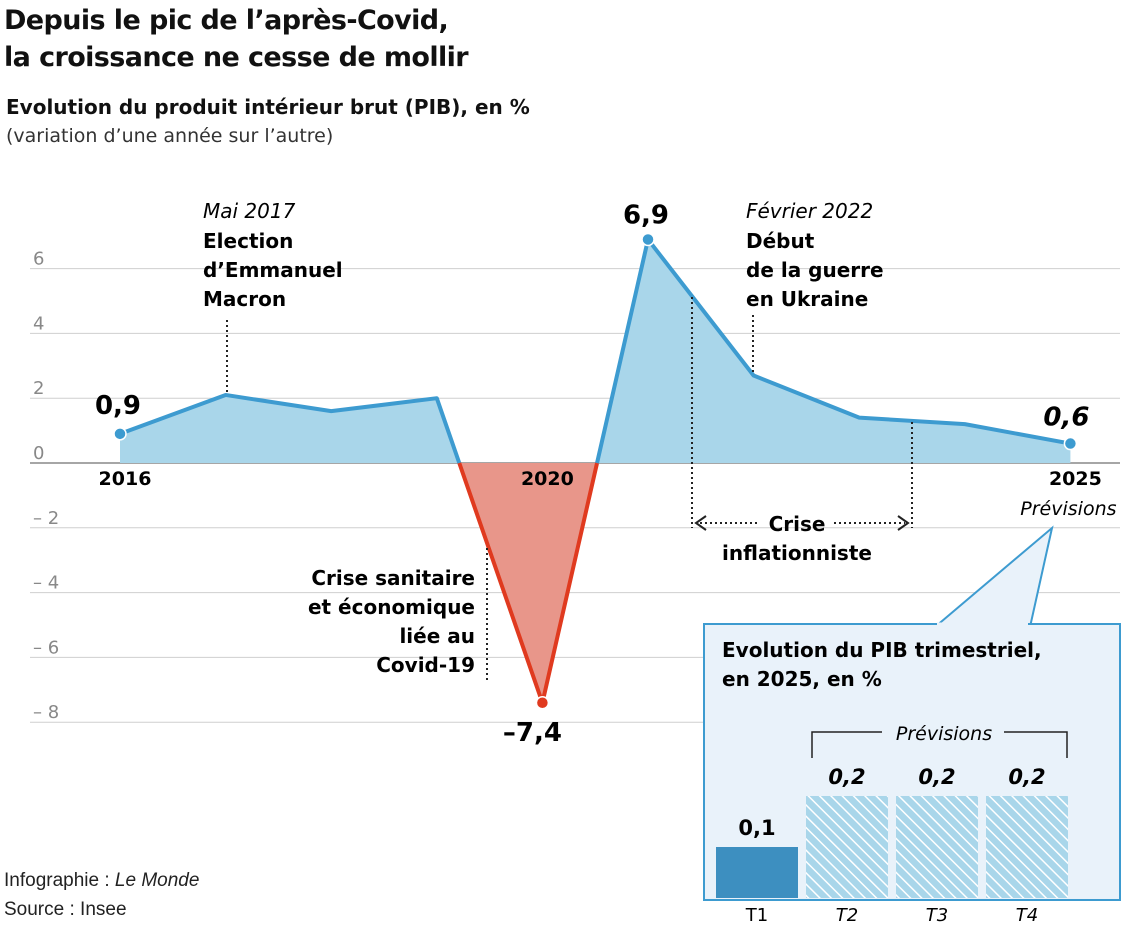 Image resolution: width=1122 pixels, height=928 pixels. Describe the element at coordinates (797, 553) in the screenshot. I see `annotation-text: inflationniste` at that location.